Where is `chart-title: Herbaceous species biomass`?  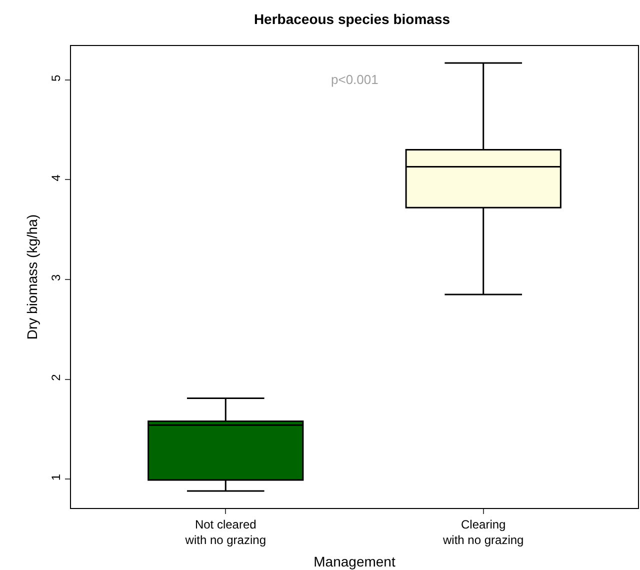
chart-title: Herbaceous species biomass is located at coordinates (352, 19).